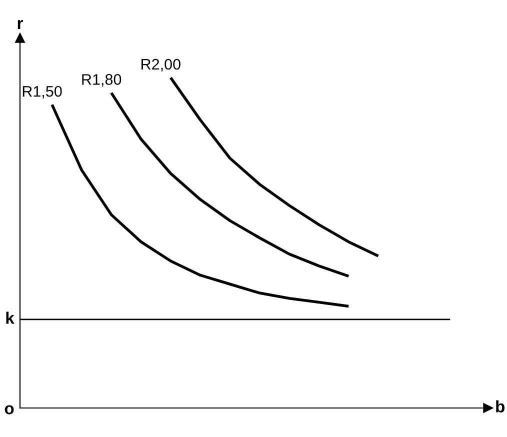 The height and width of the screenshot is (437, 507). What do you see at coordinates (161, 65) in the screenshot?
I see `series-label: R2,00` at bounding box center [161, 65].